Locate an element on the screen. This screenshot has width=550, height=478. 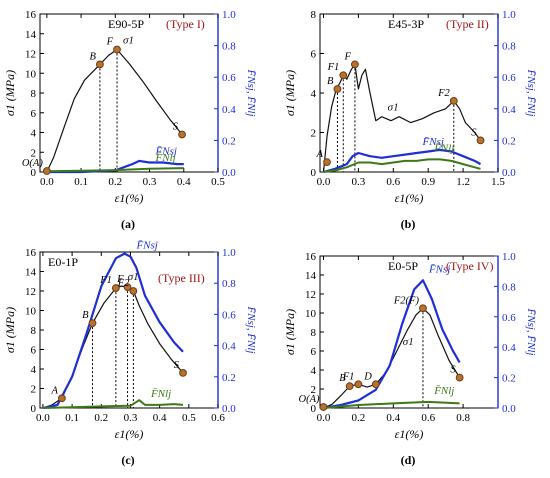
y-tick-label: 2 is located at coordinates (34, 390).